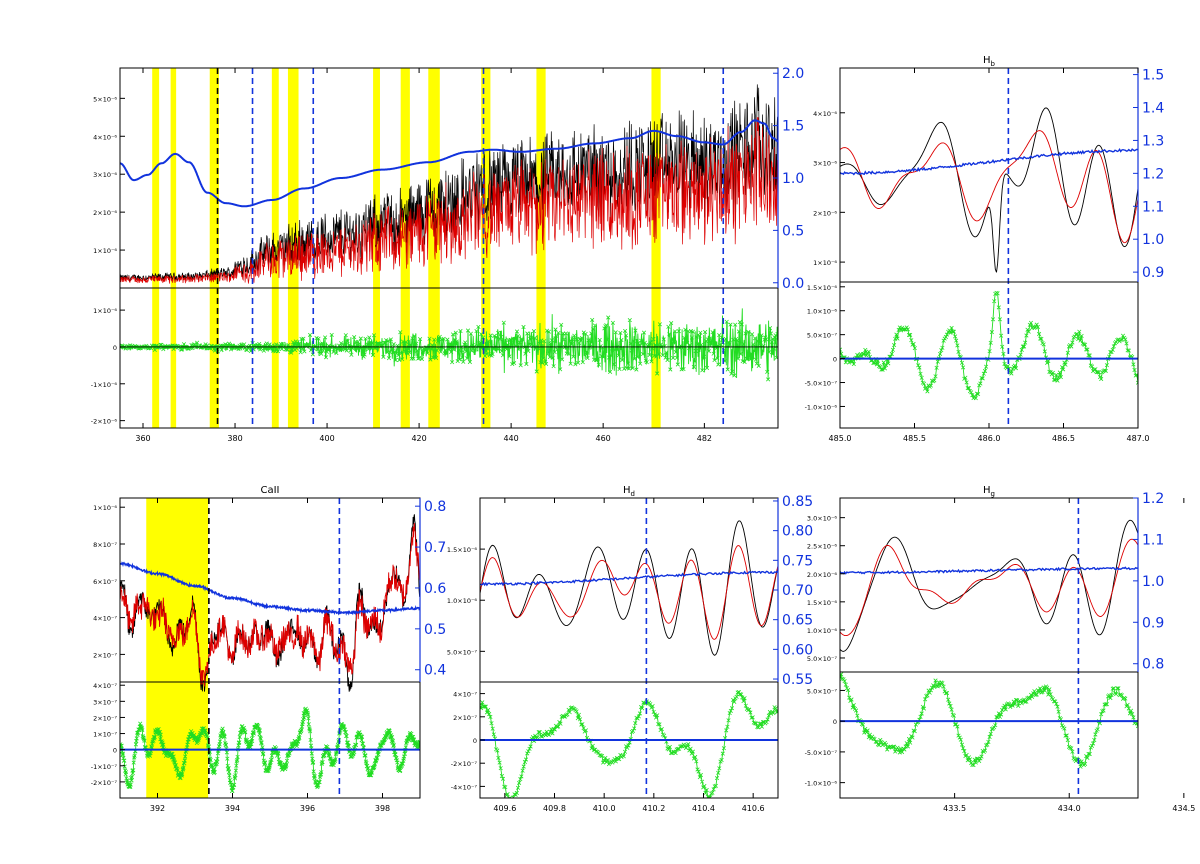 Image resolution: width=1200 pixels, height=864 pixels. What do you see at coordinates (629, 491) in the screenshot?
I see `panel-title-hd: Hd` at bounding box center [629, 491].